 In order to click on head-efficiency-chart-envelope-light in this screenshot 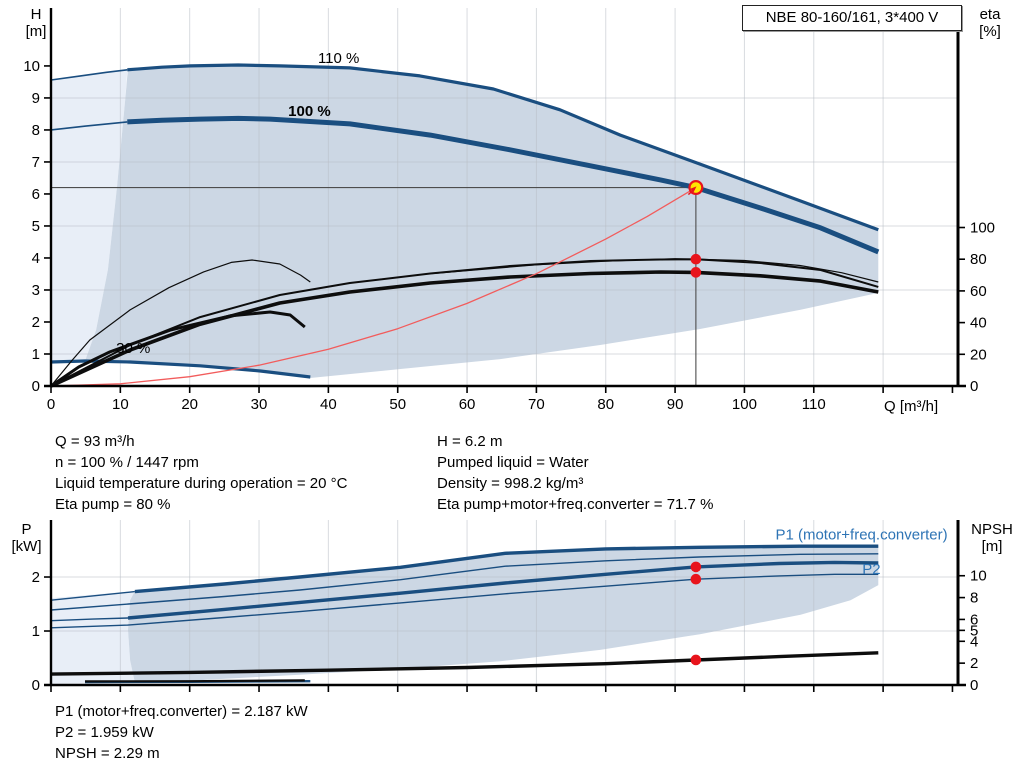, I will do `click(89, 216)`.